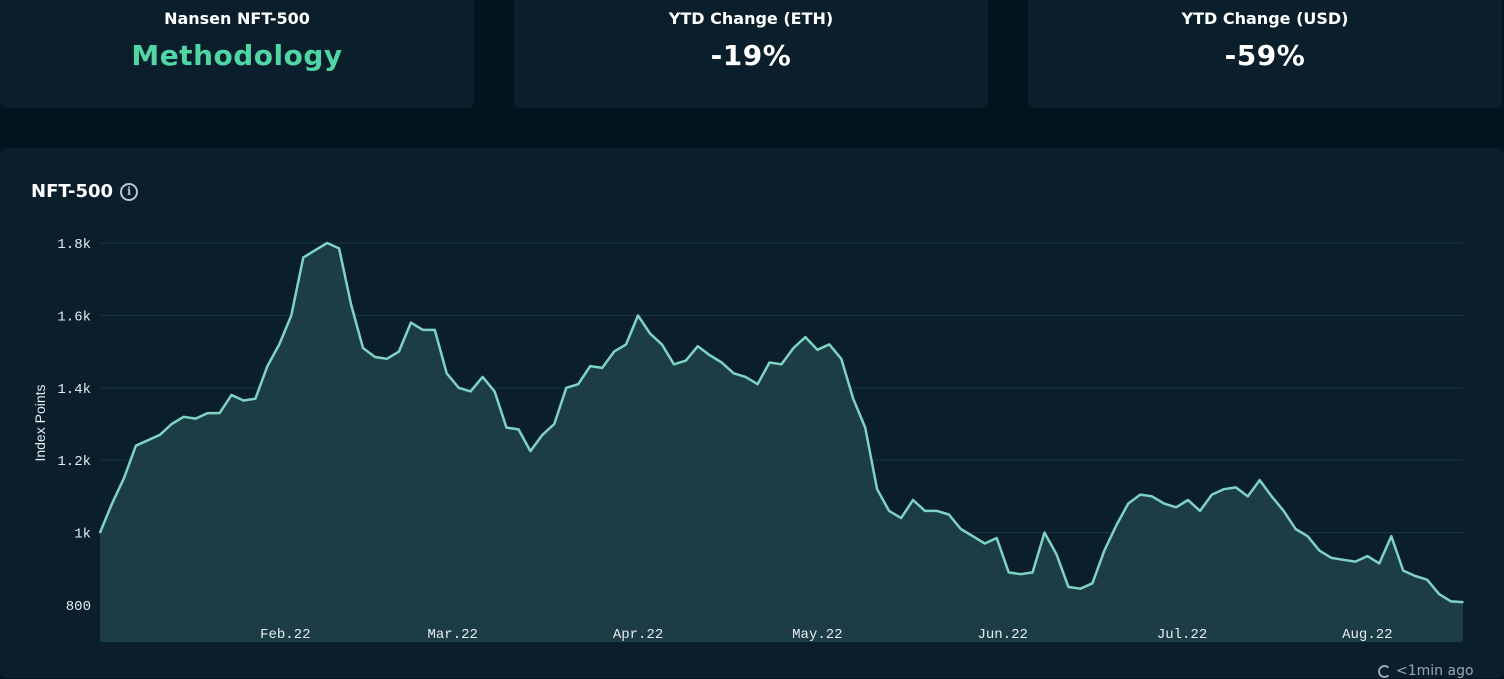  I want to click on chart-title-text: NFT-500, so click(72, 191).